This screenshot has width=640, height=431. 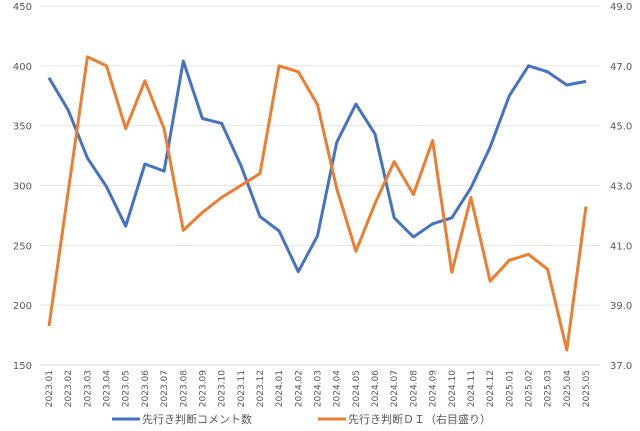 What do you see at coordinates (419, 419) in the screenshot?
I see `legend-label: 先行き判断ＤＩ（右目盛り）` at bounding box center [419, 419].